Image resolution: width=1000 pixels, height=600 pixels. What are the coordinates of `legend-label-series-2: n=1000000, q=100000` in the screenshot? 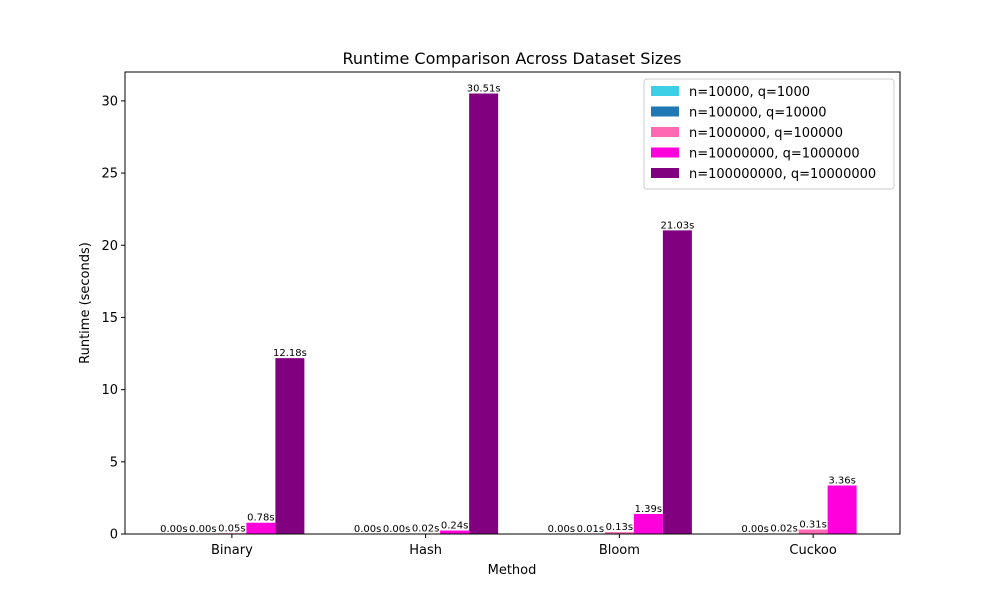 It's located at (766, 133).